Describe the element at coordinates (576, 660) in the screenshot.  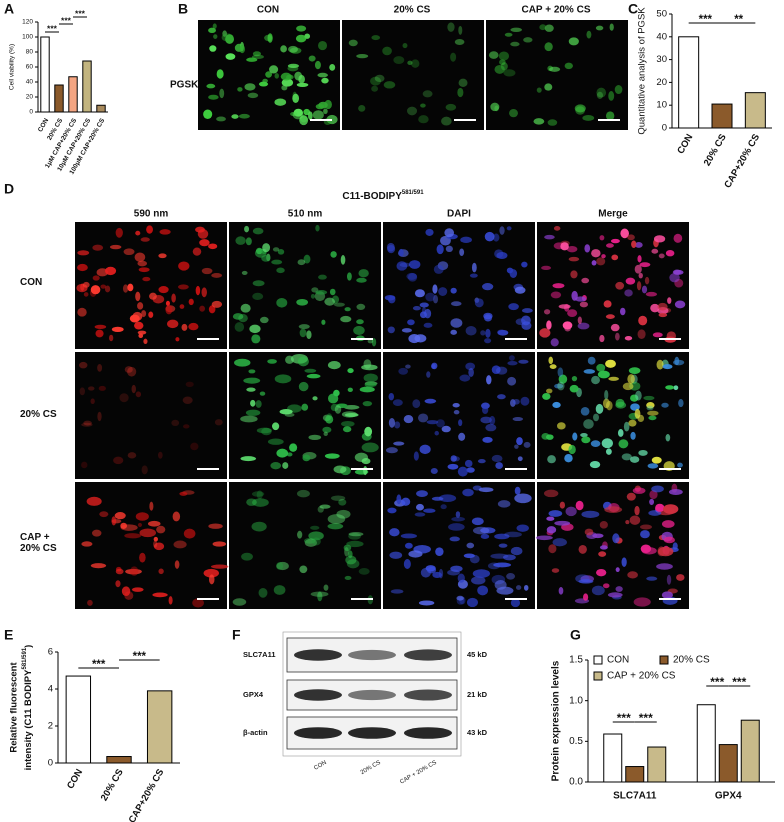
I see `y-tick-label: 1.5` at that location.